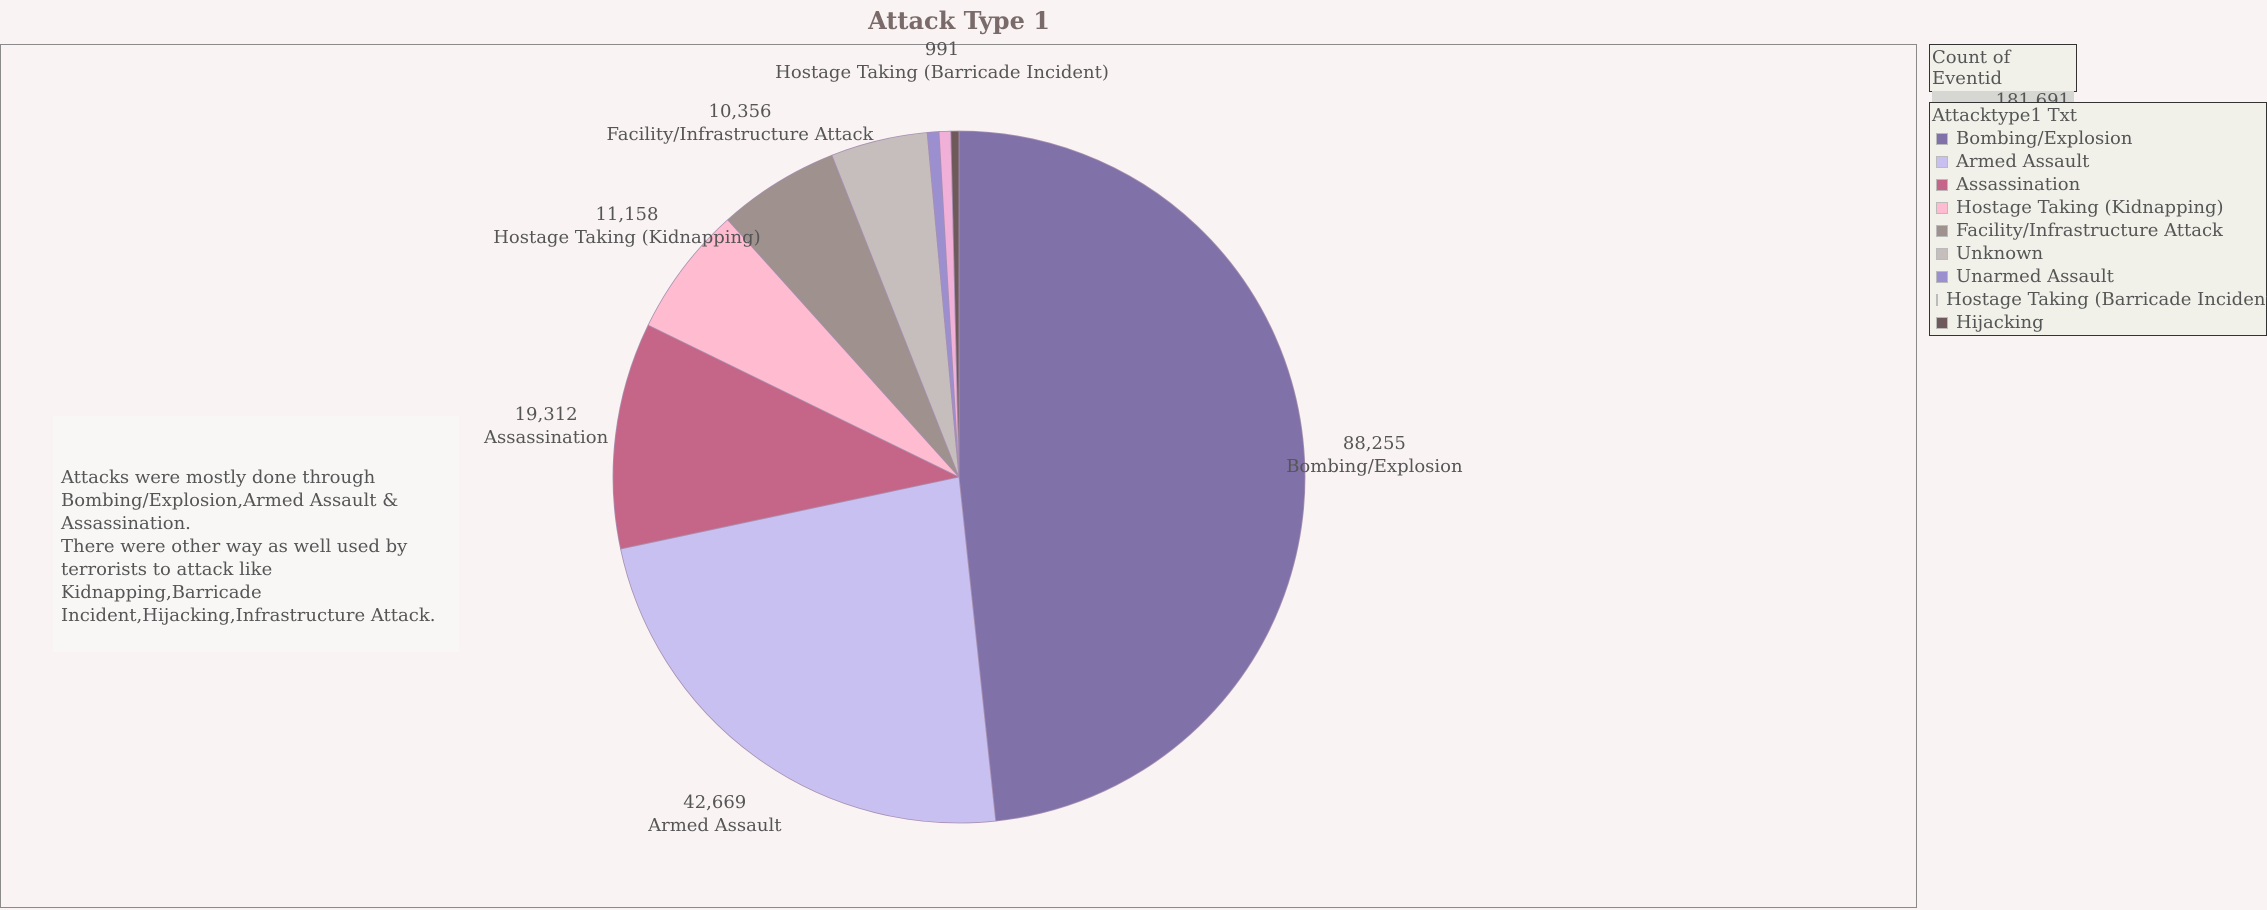  Describe the element at coordinates (2106, 299) in the screenshot. I see `legend-label: Hostage Taking (Barricade Incident)` at that location.